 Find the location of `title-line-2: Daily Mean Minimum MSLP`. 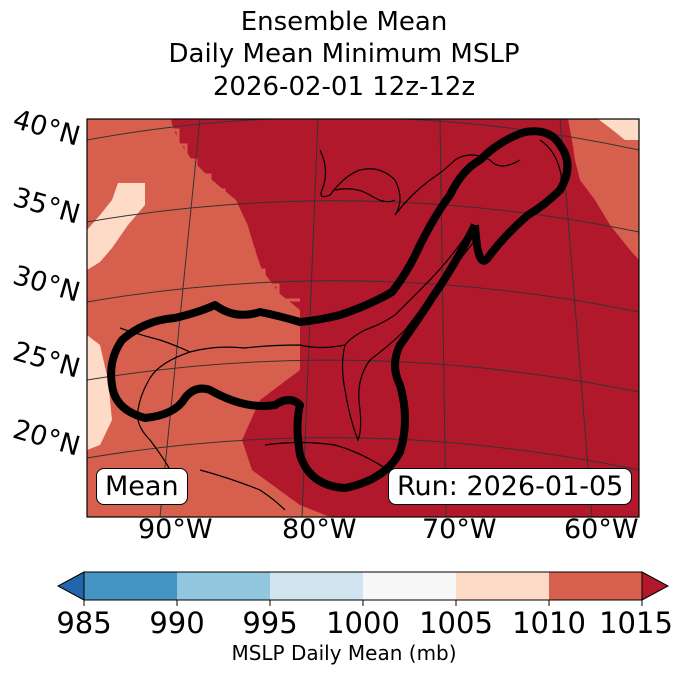

title-line-2: Daily Mean Minimum MSLP is located at coordinates (344, 54).